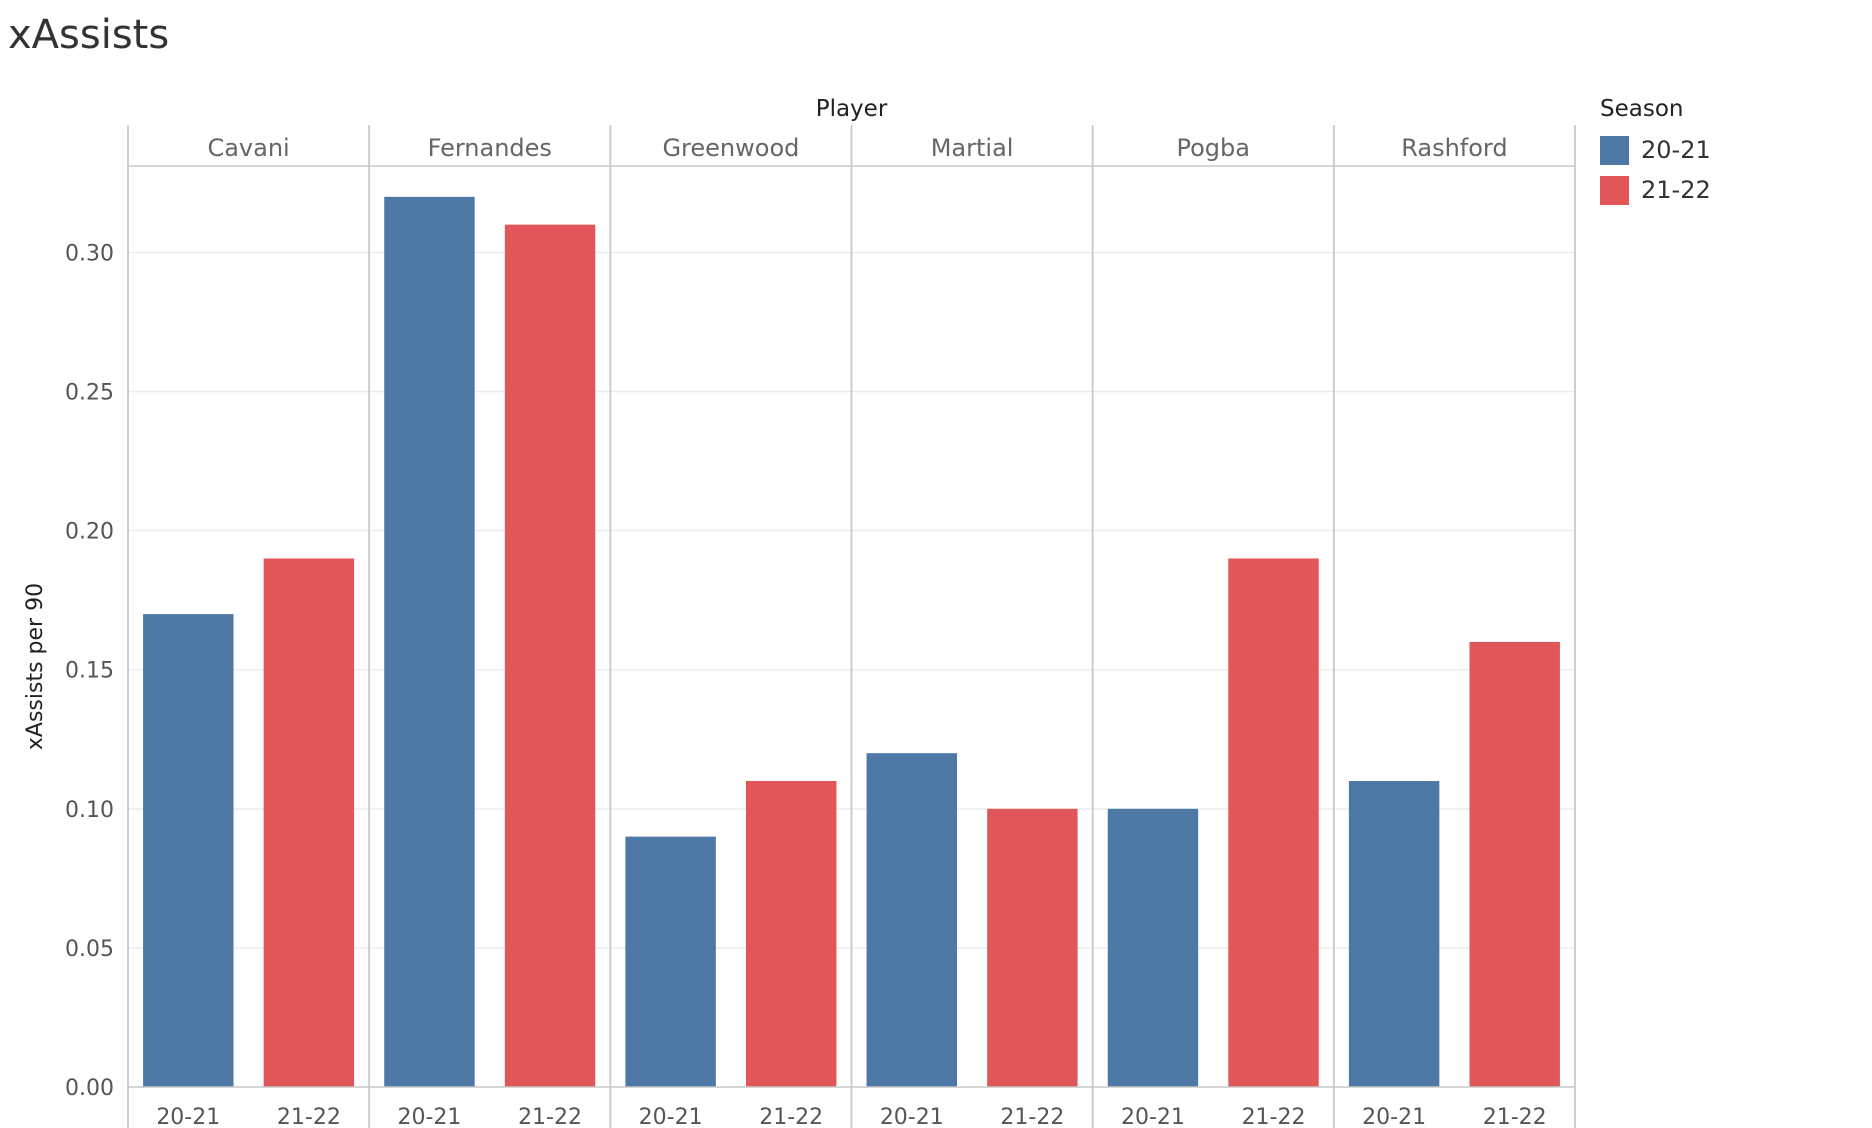 Image resolution: width=1872 pixels, height=1128 pixels. I want to click on panel-header-rashford: Rashford, so click(1454, 148).